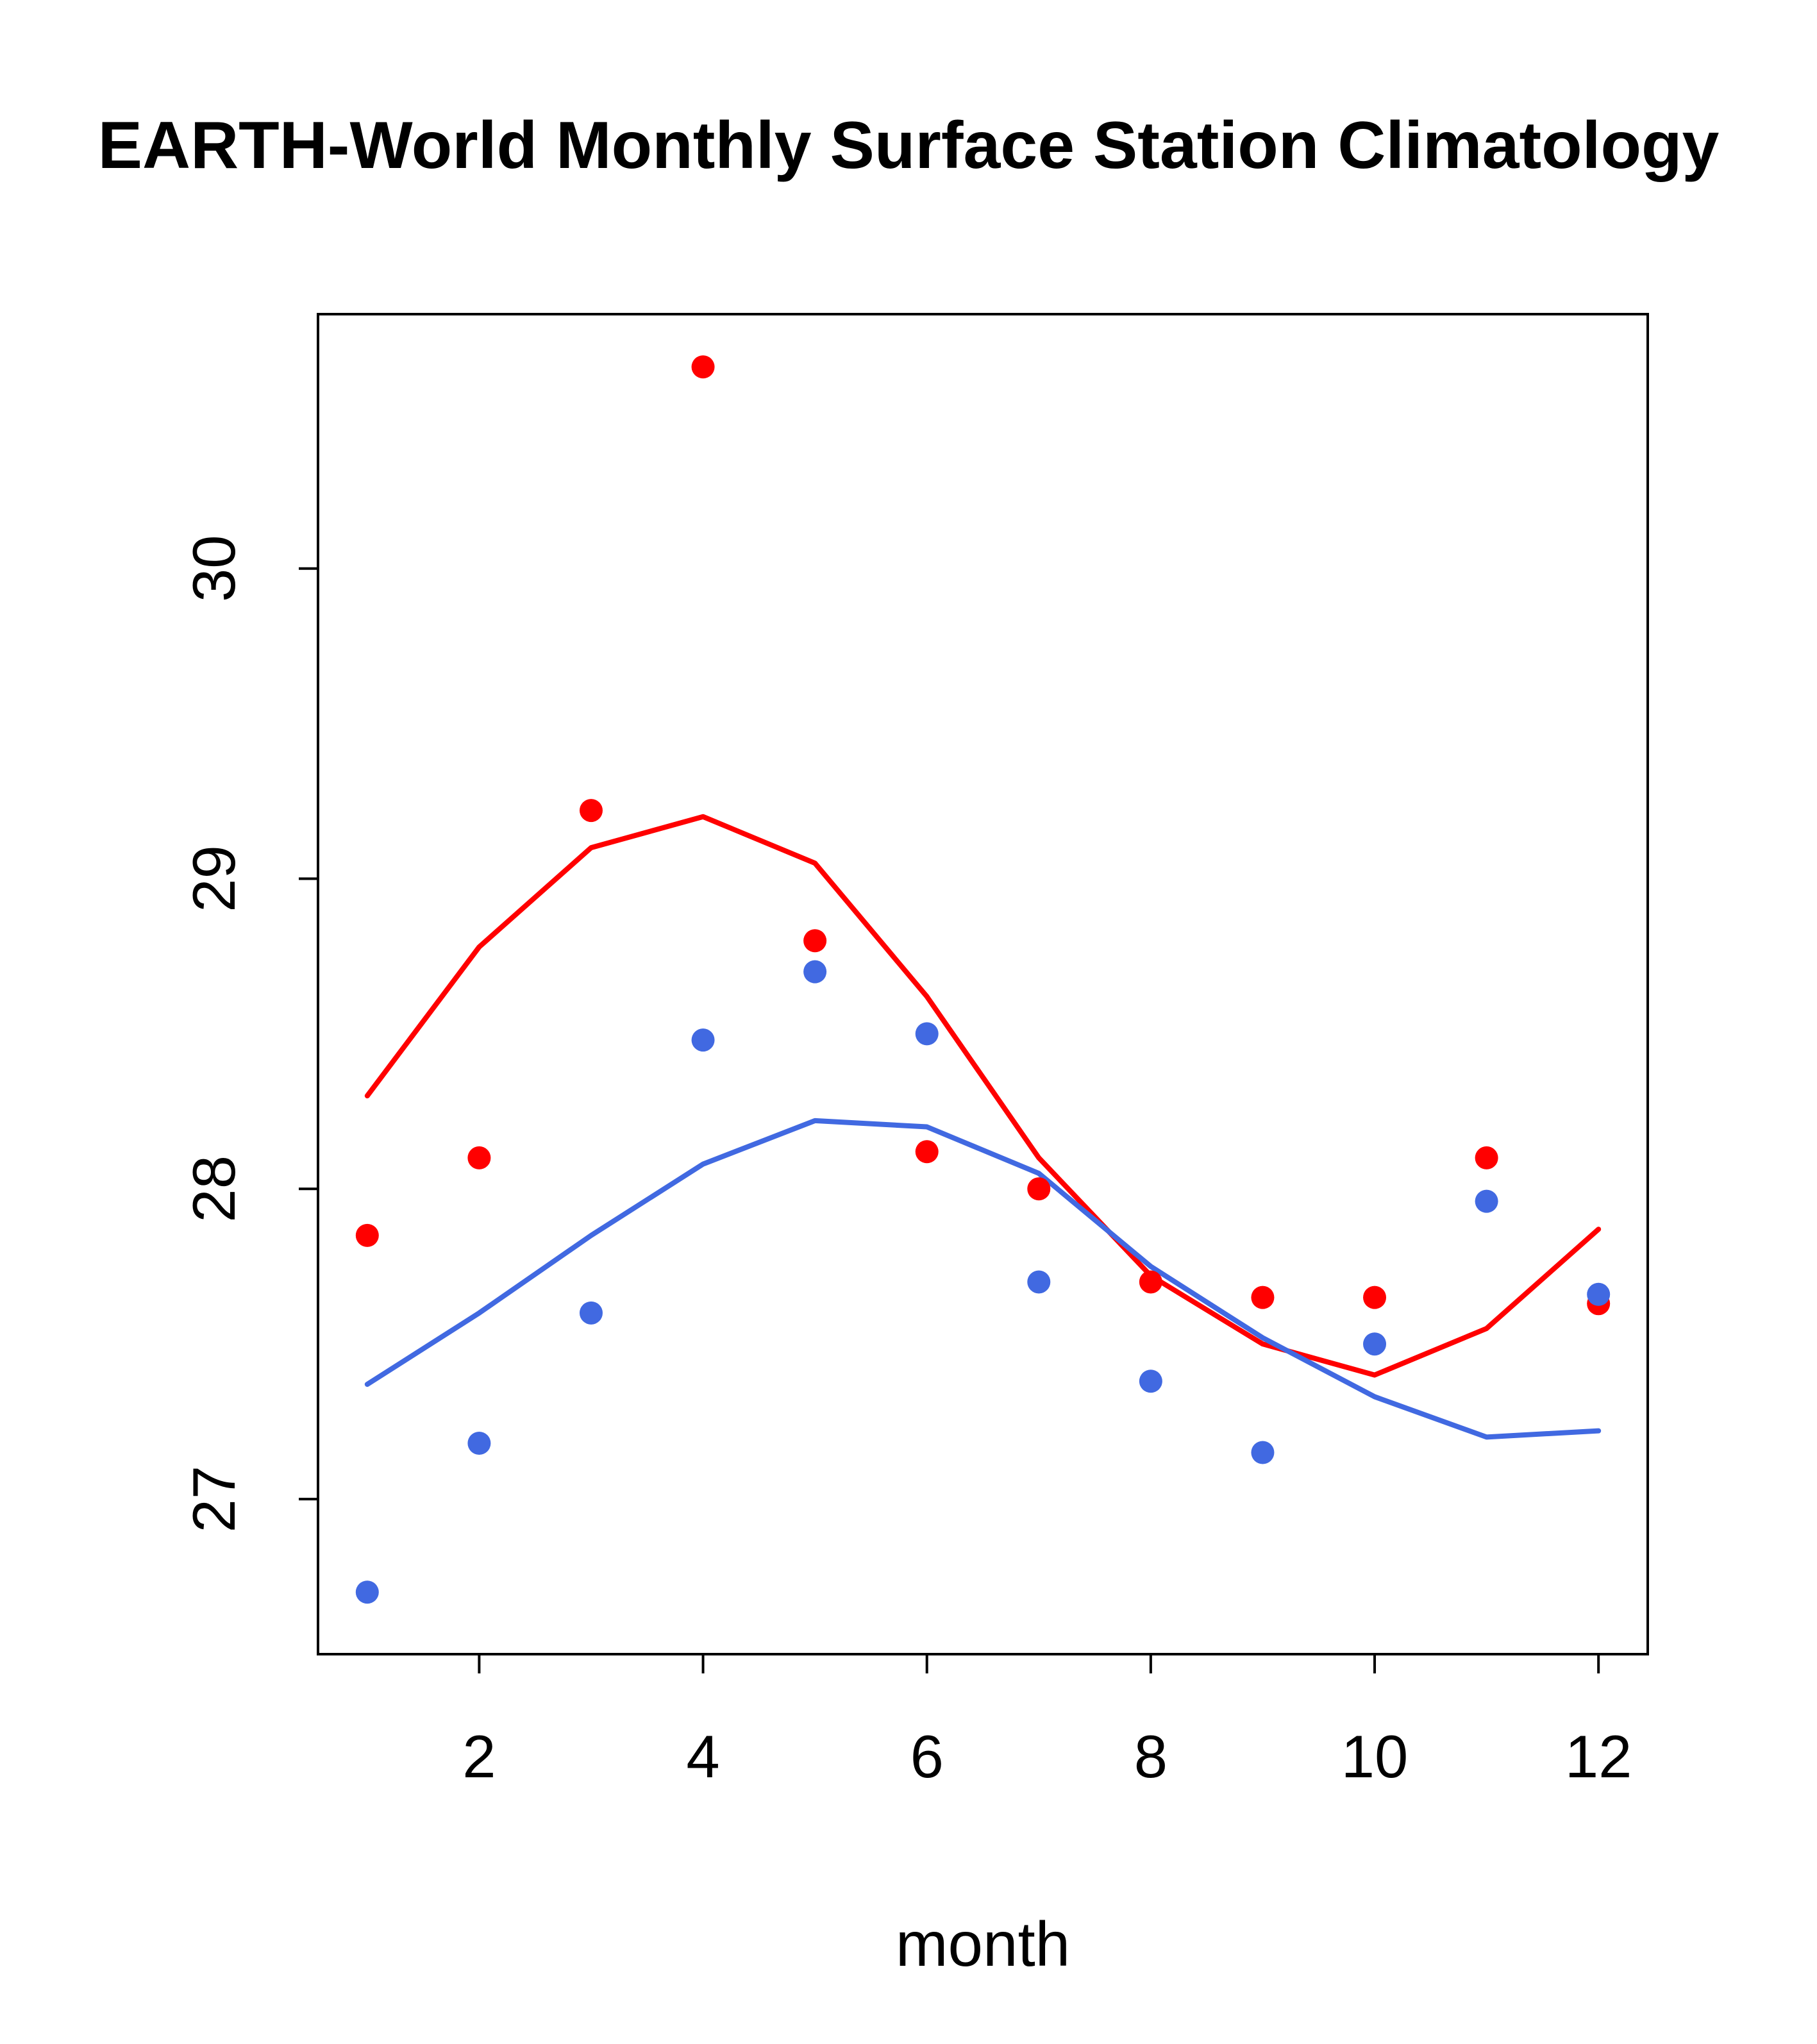  What do you see at coordinates (703, 1756) in the screenshot?
I see `x-tick-label: 4` at bounding box center [703, 1756].